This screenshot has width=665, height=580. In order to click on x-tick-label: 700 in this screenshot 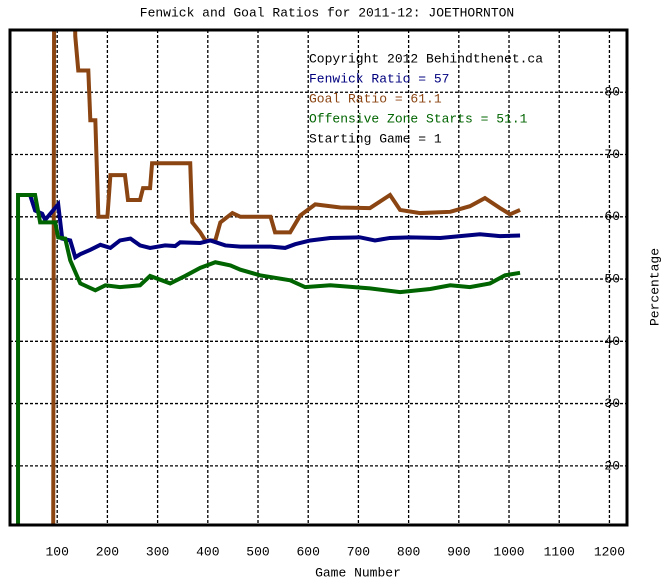, I will do `click(358, 551)`.